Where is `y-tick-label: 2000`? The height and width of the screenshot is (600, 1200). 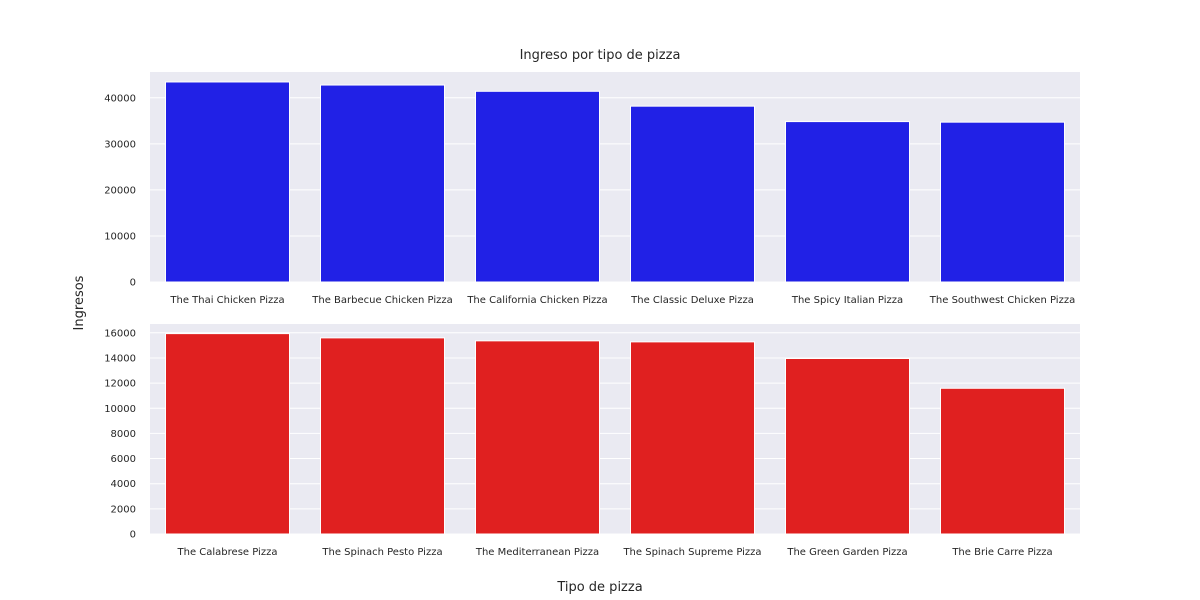 y-tick-label: 2000 is located at coordinates (123, 509).